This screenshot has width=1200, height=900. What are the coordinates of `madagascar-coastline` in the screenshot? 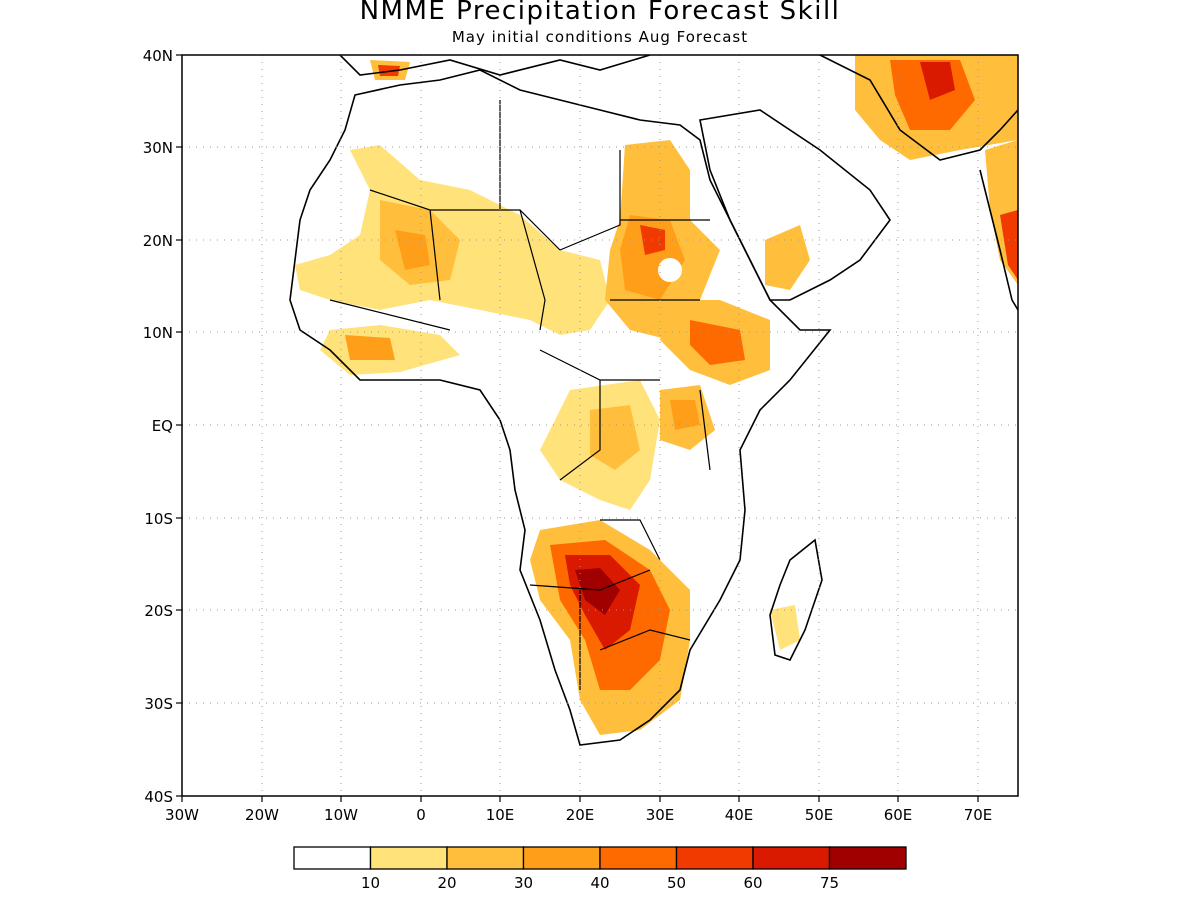 It's located at (796, 599).